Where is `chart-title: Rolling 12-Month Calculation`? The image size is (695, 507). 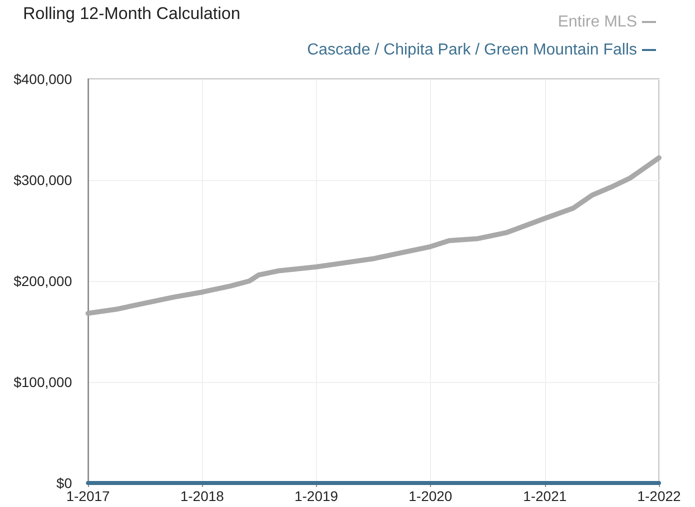 chart-title: Rolling 12-Month Calculation is located at coordinates (131, 13).